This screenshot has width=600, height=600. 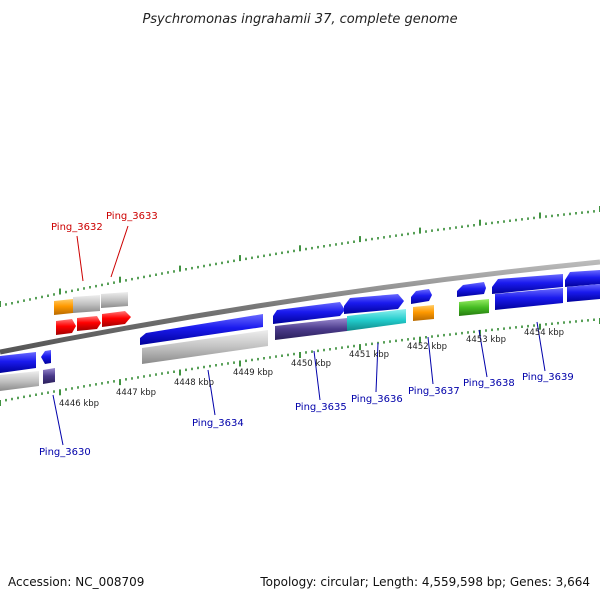 I want to click on gene-label-ping-3637: Ping_3637, so click(x=434, y=391).